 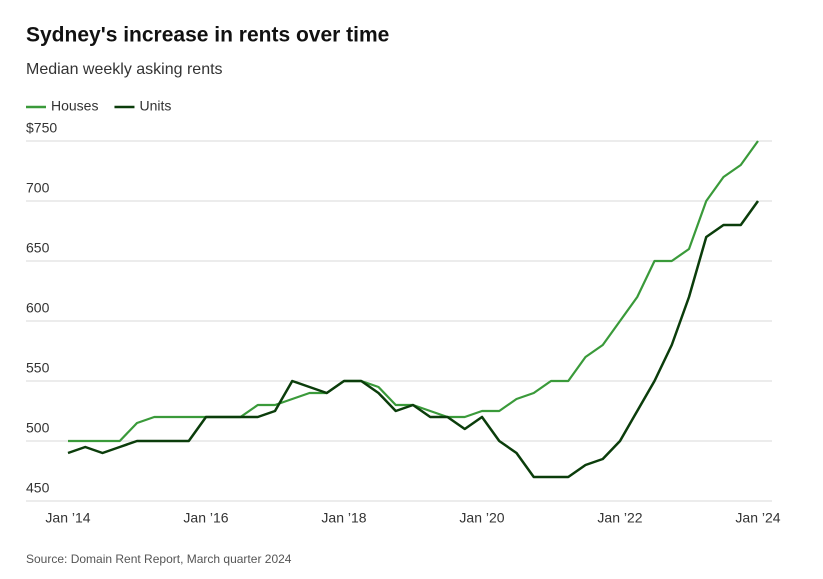 I want to click on x-tick-label: Jan ’24, so click(x=757, y=518).